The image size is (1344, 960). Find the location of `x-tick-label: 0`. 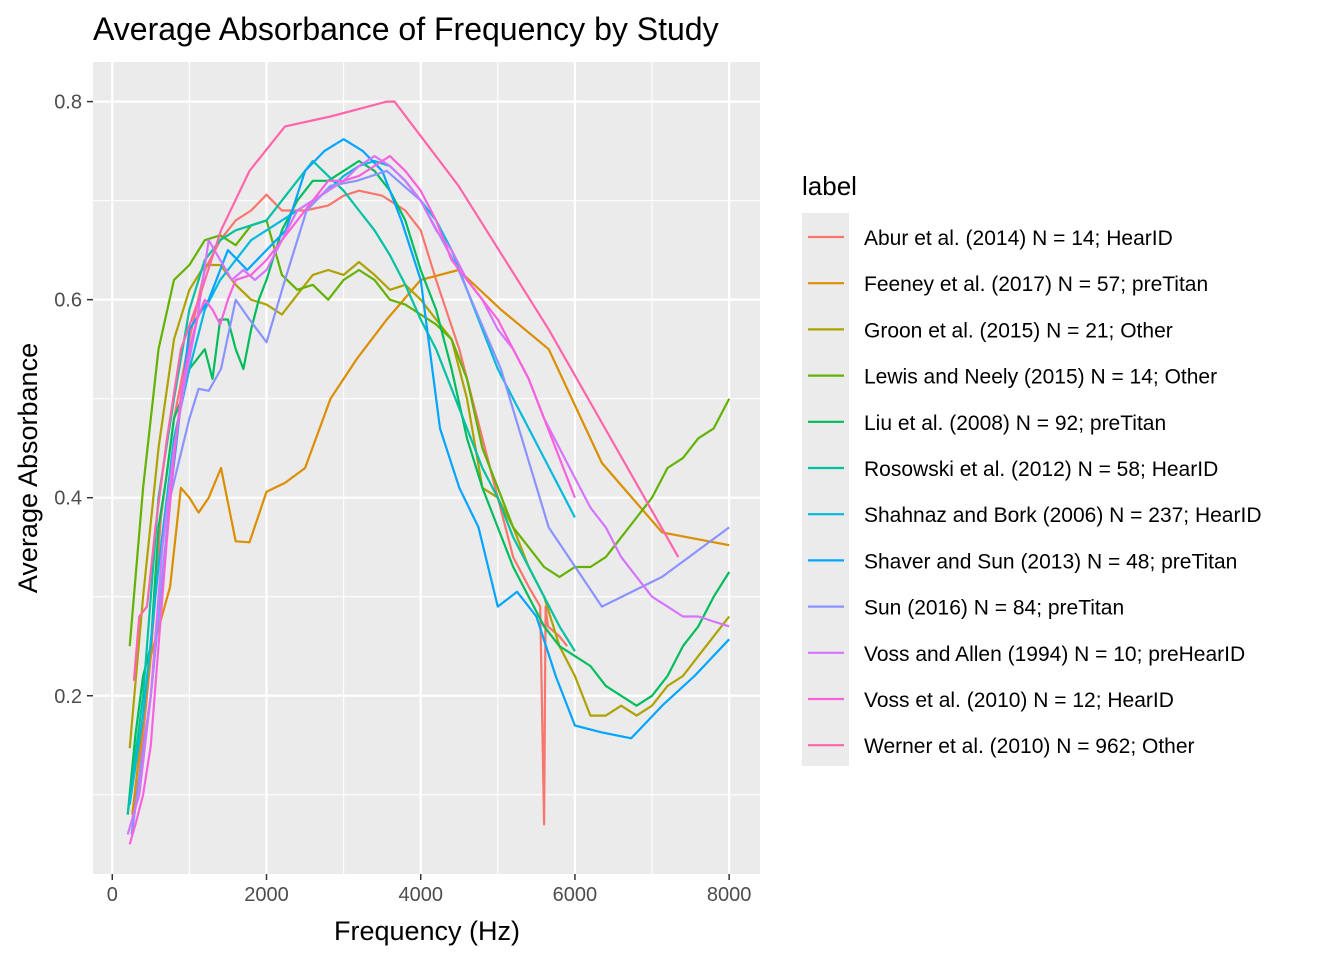

x-tick-label: 0 is located at coordinates (112, 895).